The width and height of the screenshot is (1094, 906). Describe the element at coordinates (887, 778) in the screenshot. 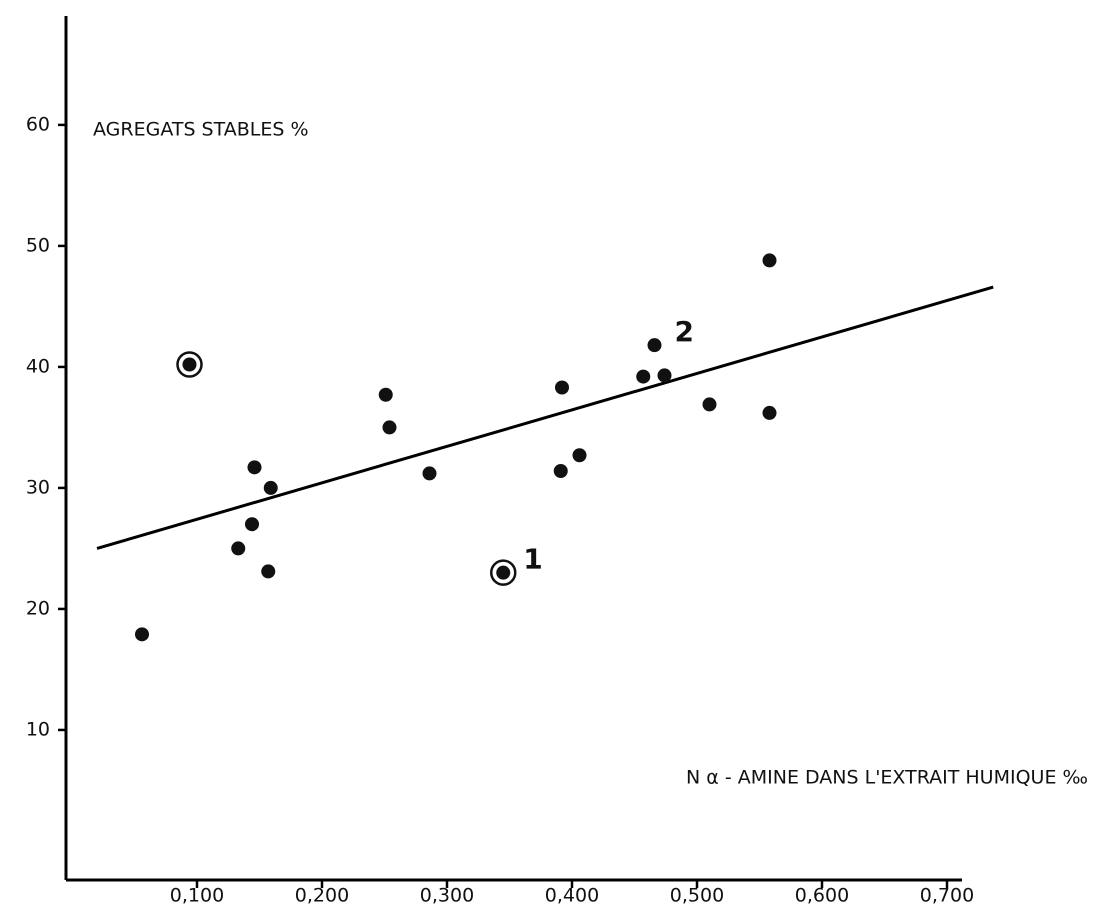

I see `x-axis-label: N α - AMINE DANS L'EXTRAIT HUMIQUE ‰` at that location.